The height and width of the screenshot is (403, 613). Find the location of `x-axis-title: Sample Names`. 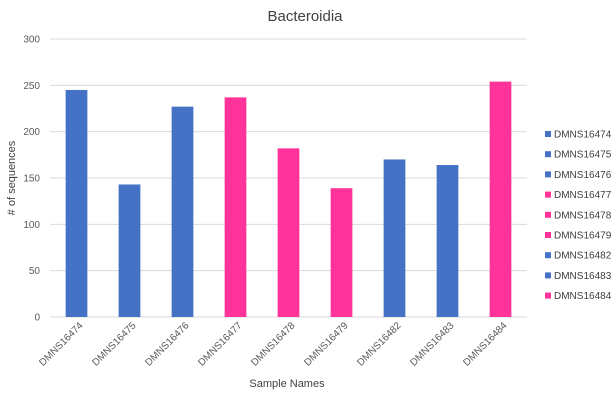

x-axis-title: Sample Names is located at coordinates (287, 384).